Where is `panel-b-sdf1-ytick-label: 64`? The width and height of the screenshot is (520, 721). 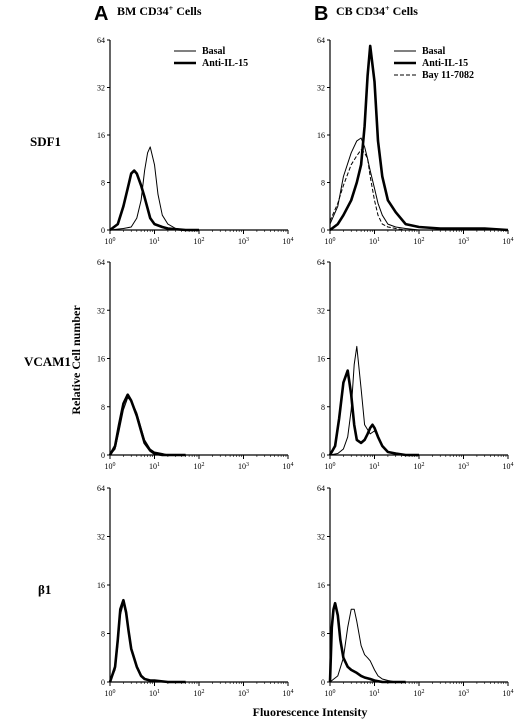 panel-b-sdf1-ytick-label: 64 is located at coordinates (321, 40).